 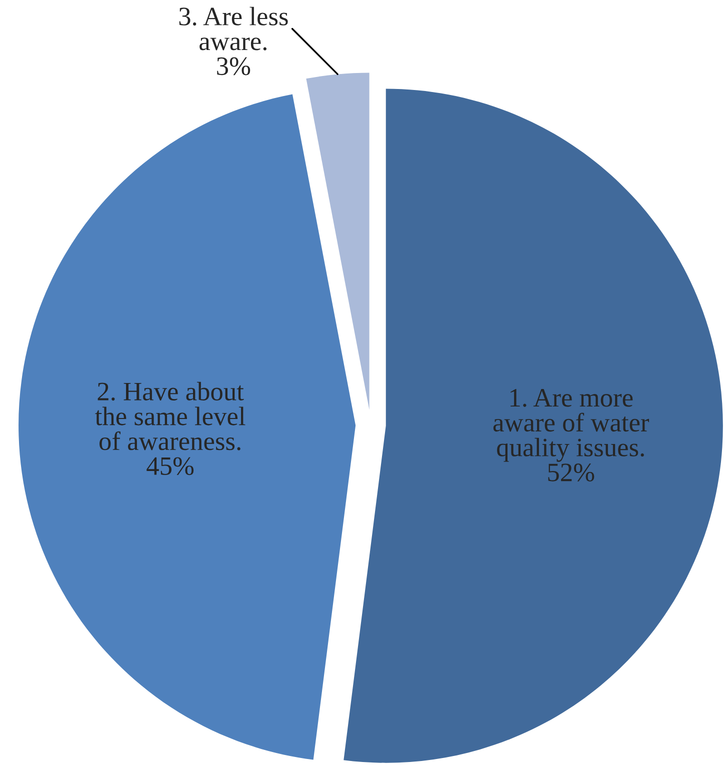 What do you see at coordinates (233, 66) in the screenshot?
I see `data-label: 3%` at bounding box center [233, 66].